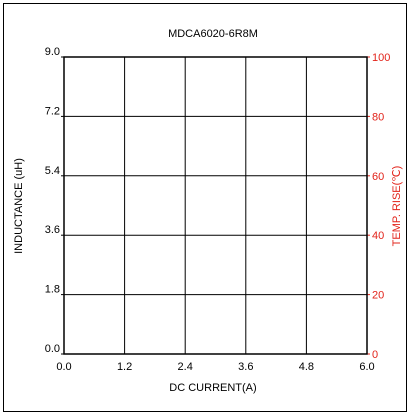 The width and height of the screenshot is (412, 417). What do you see at coordinates (366, 367) in the screenshot?
I see `x-tick-label: 6.0` at bounding box center [366, 367].